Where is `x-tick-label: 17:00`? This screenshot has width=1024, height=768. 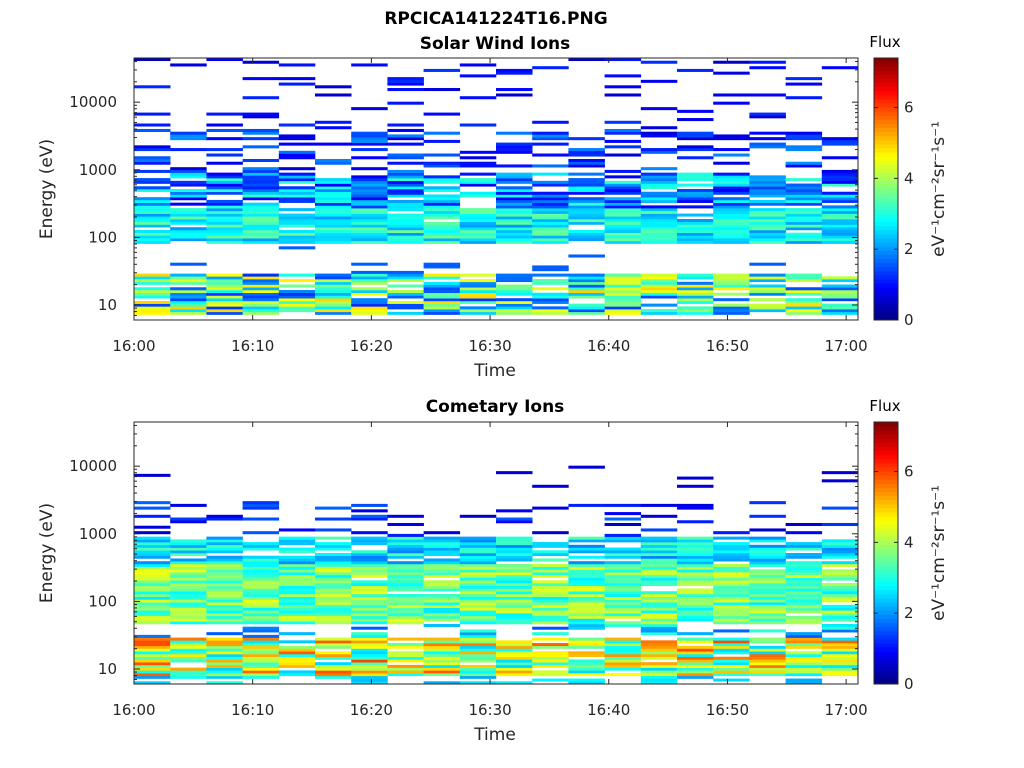
x-tick-label: 17:00 is located at coordinates (846, 710).